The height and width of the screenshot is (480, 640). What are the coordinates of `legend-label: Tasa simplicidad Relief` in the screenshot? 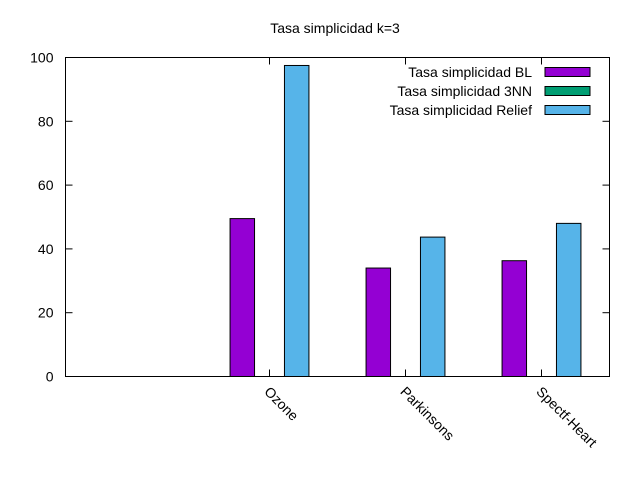 It's located at (461, 110).